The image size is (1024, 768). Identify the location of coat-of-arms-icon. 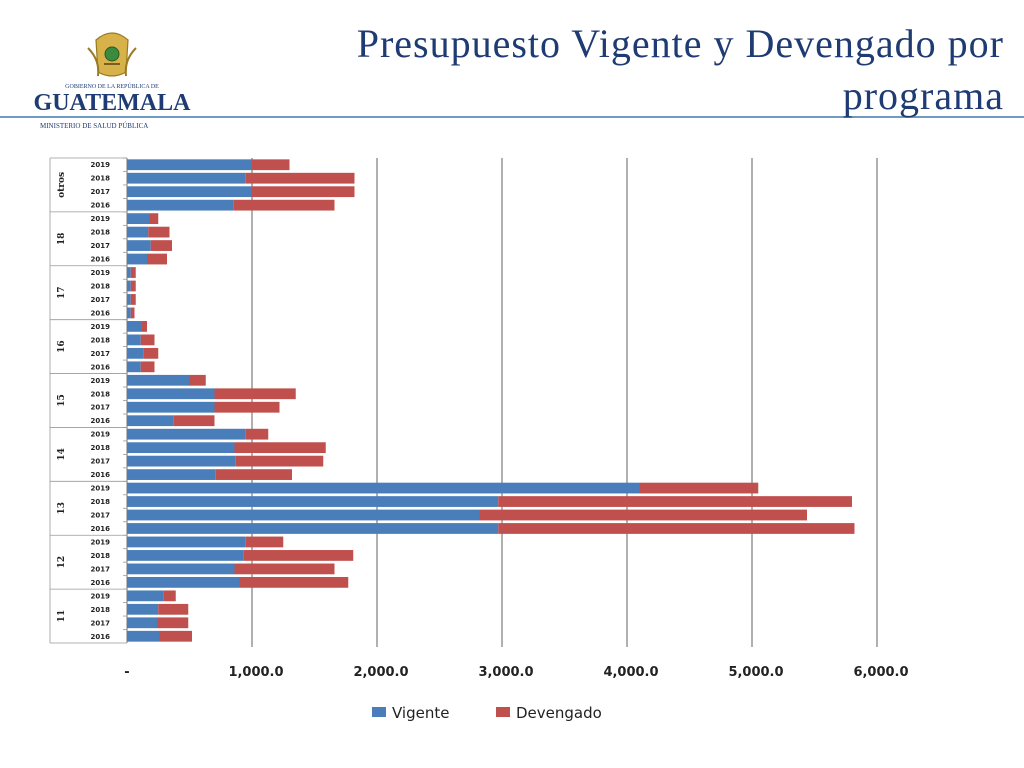
(112, 54).